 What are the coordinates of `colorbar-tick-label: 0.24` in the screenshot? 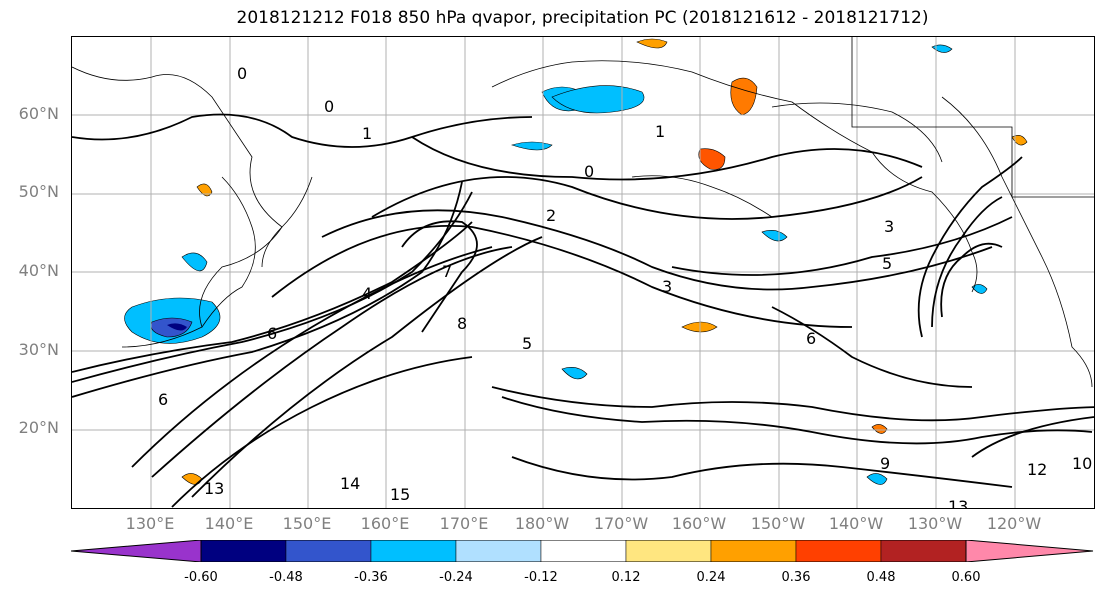 It's located at (711, 577).